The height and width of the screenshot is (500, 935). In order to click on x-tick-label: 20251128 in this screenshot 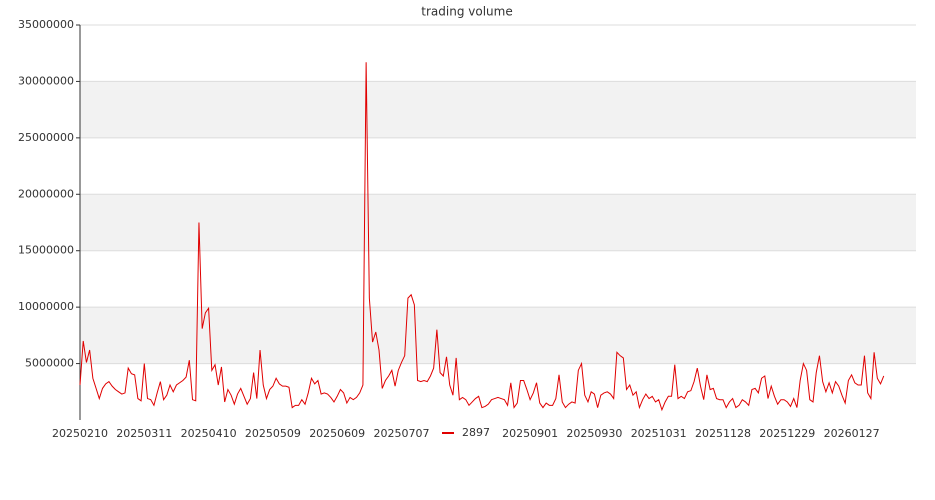, I will do `click(723, 433)`.